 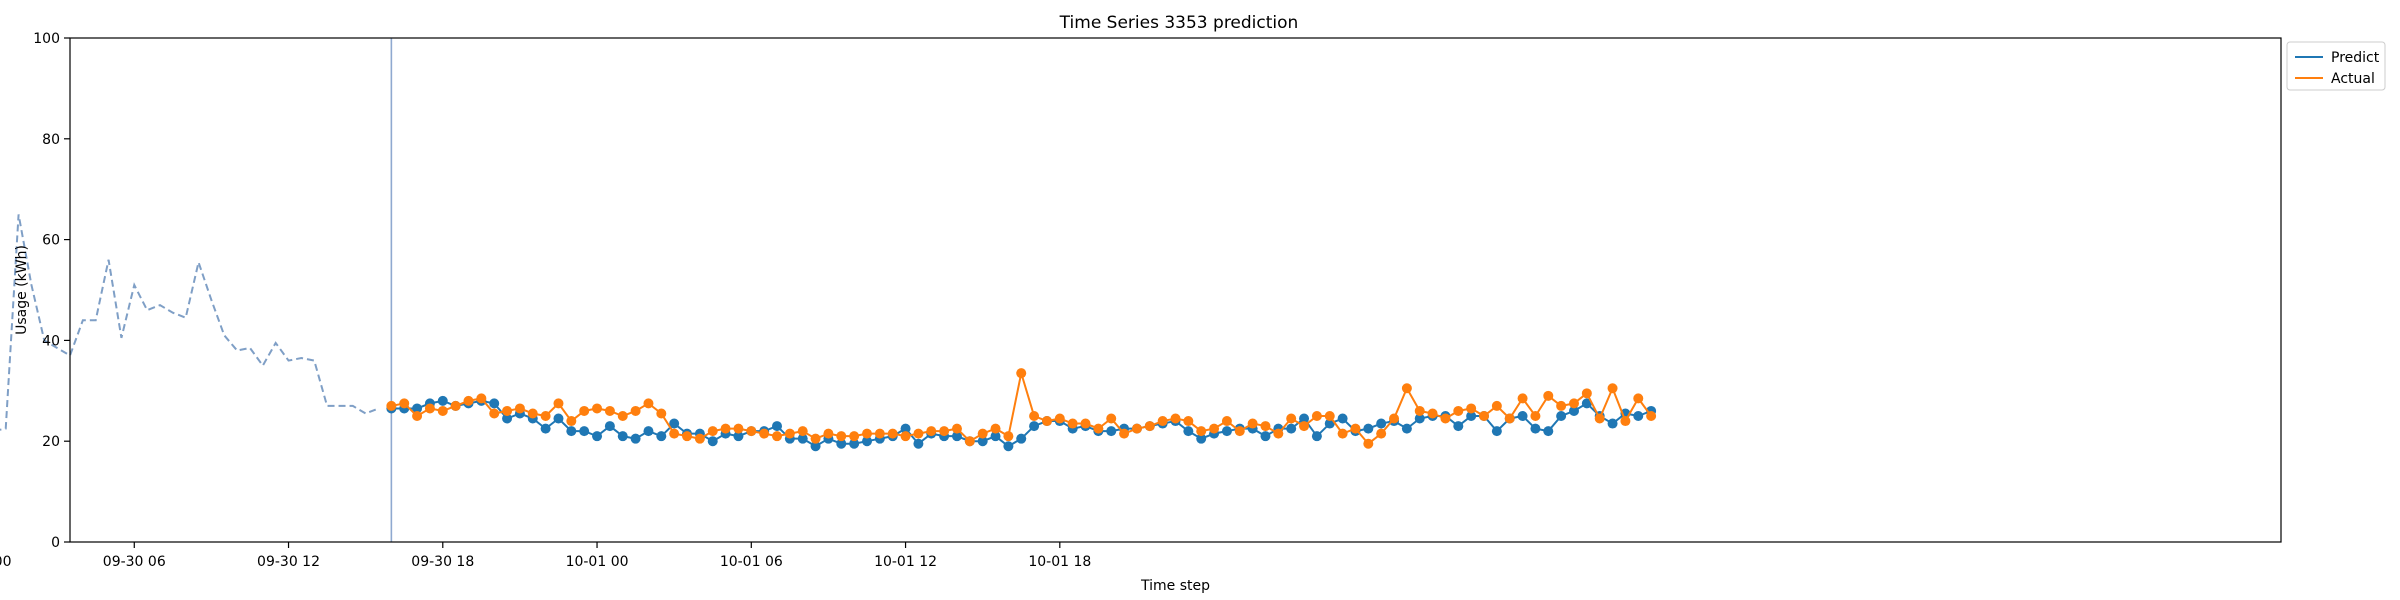 I want to click on x-tick-label: 09-30 18, so click(x=442, y=562).